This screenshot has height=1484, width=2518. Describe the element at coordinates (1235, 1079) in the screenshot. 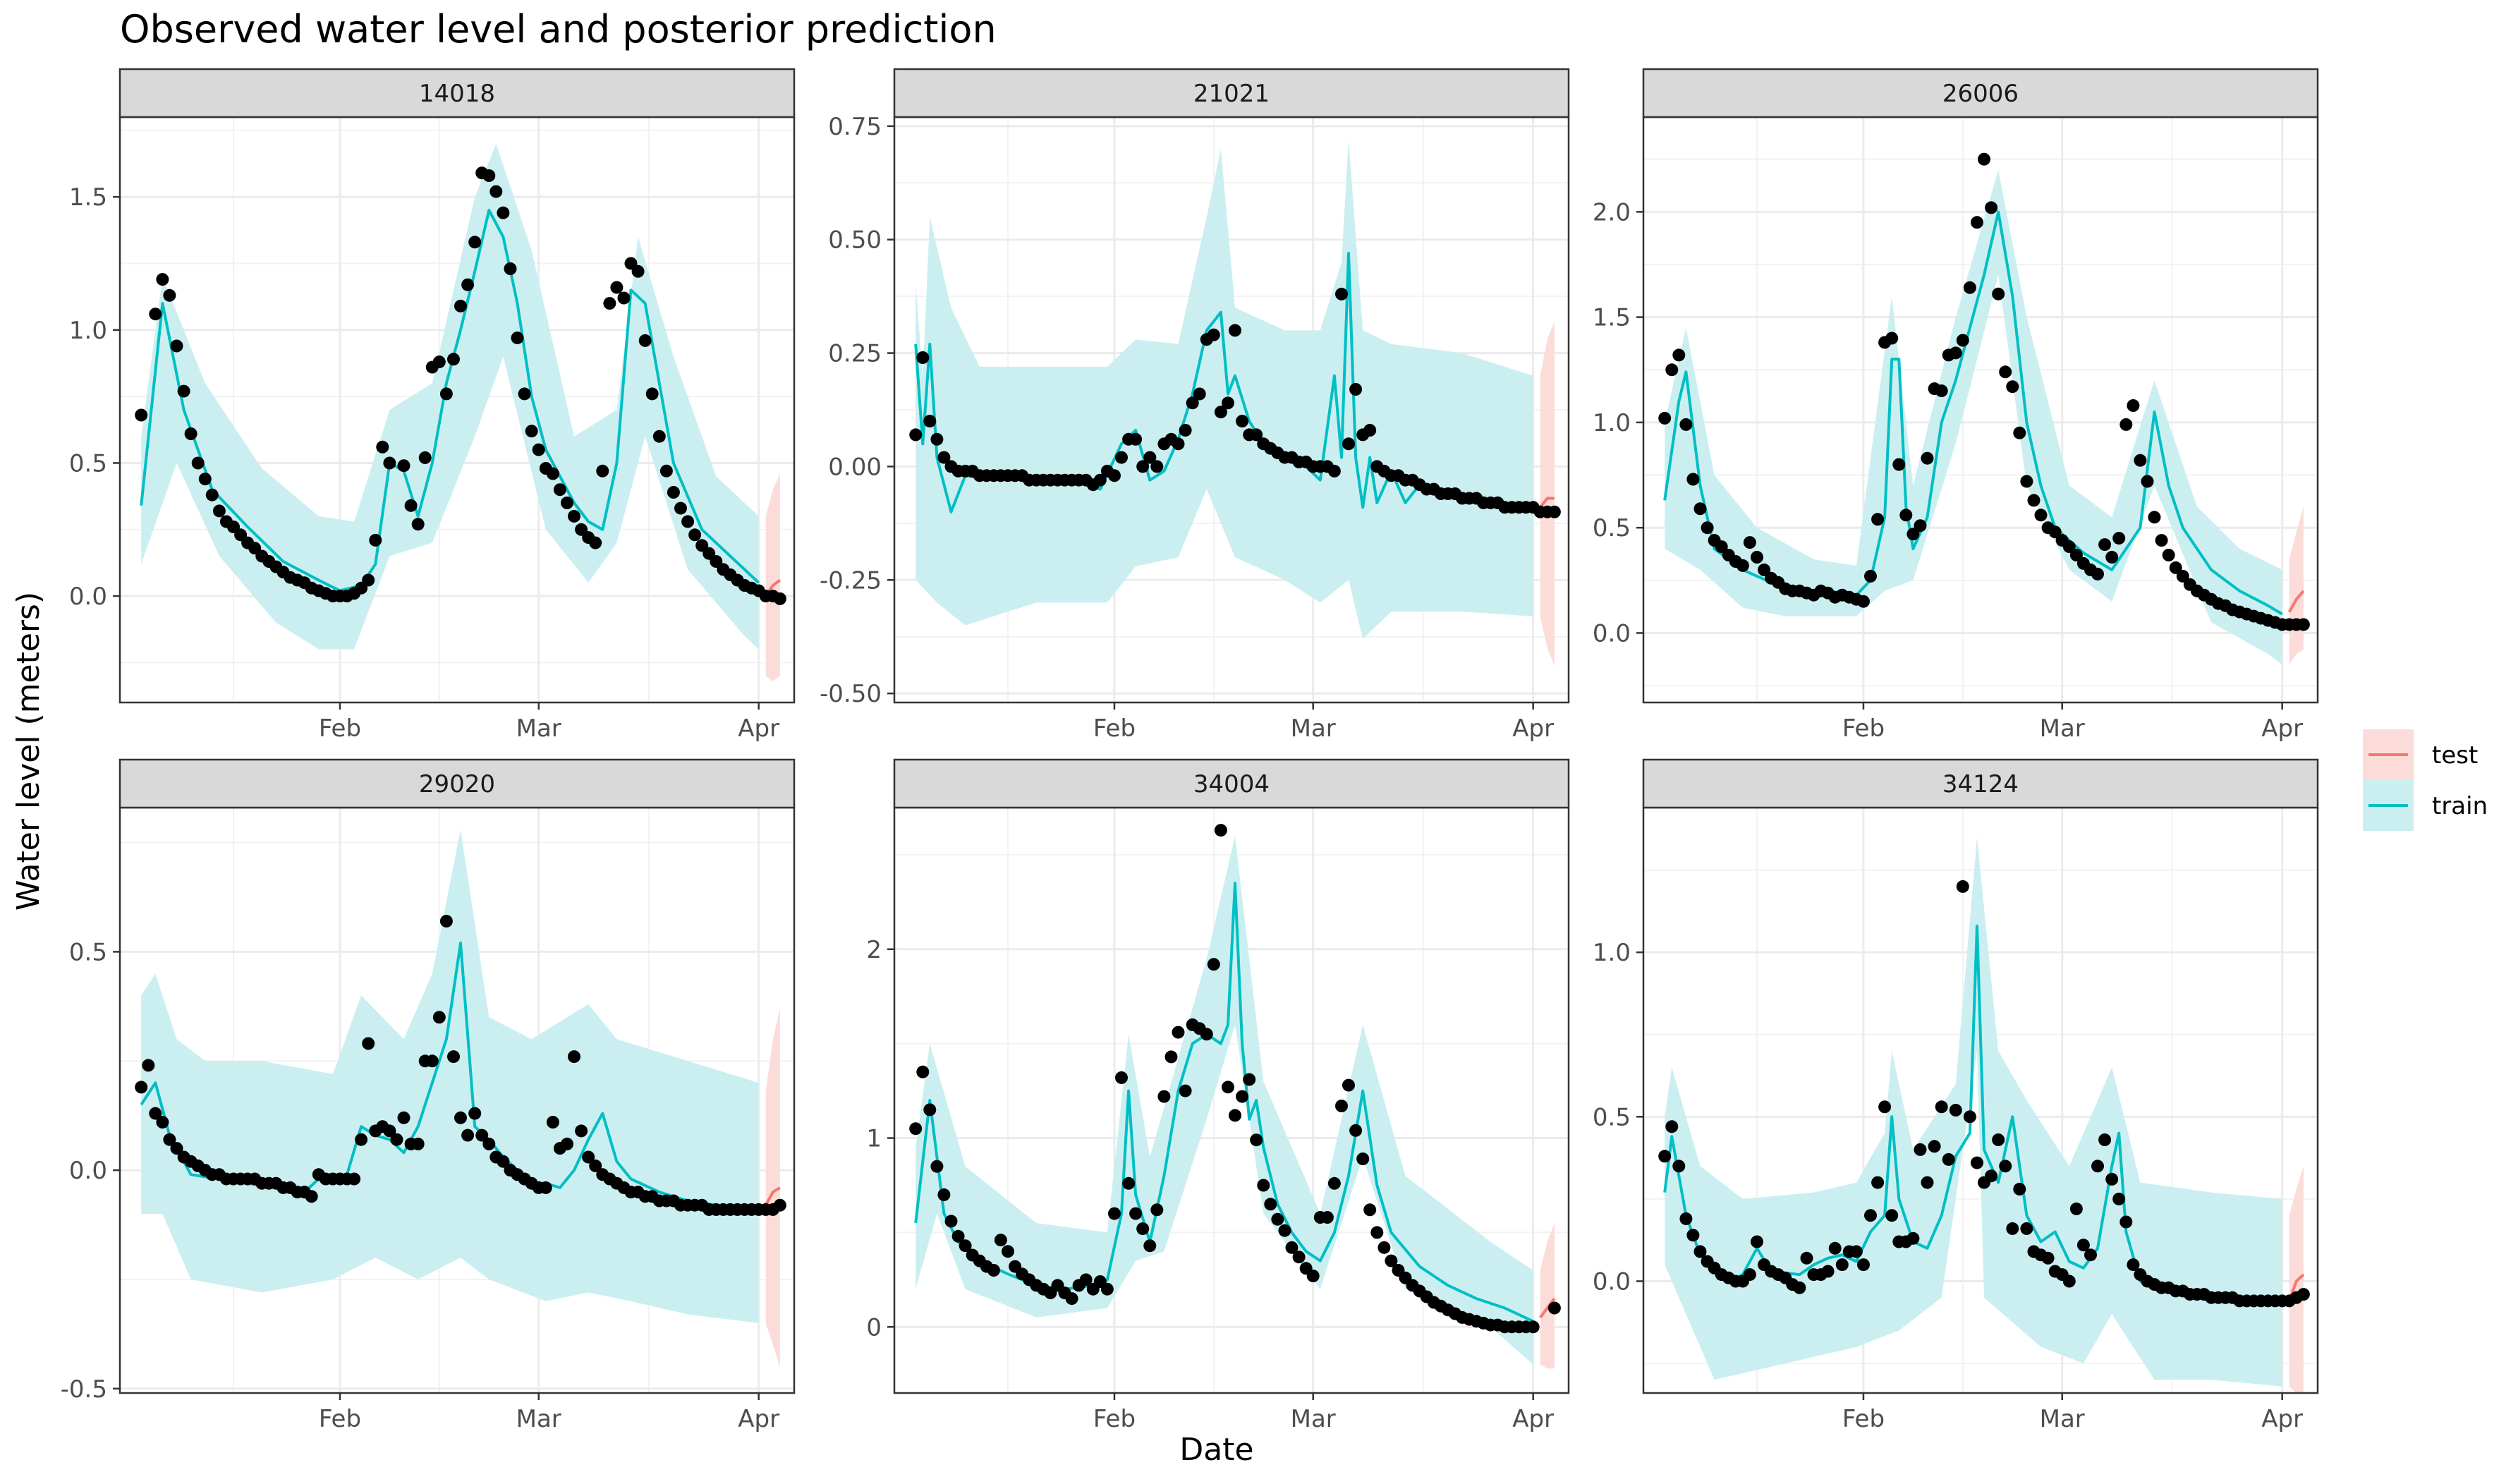

I see `observed-points` at that location.